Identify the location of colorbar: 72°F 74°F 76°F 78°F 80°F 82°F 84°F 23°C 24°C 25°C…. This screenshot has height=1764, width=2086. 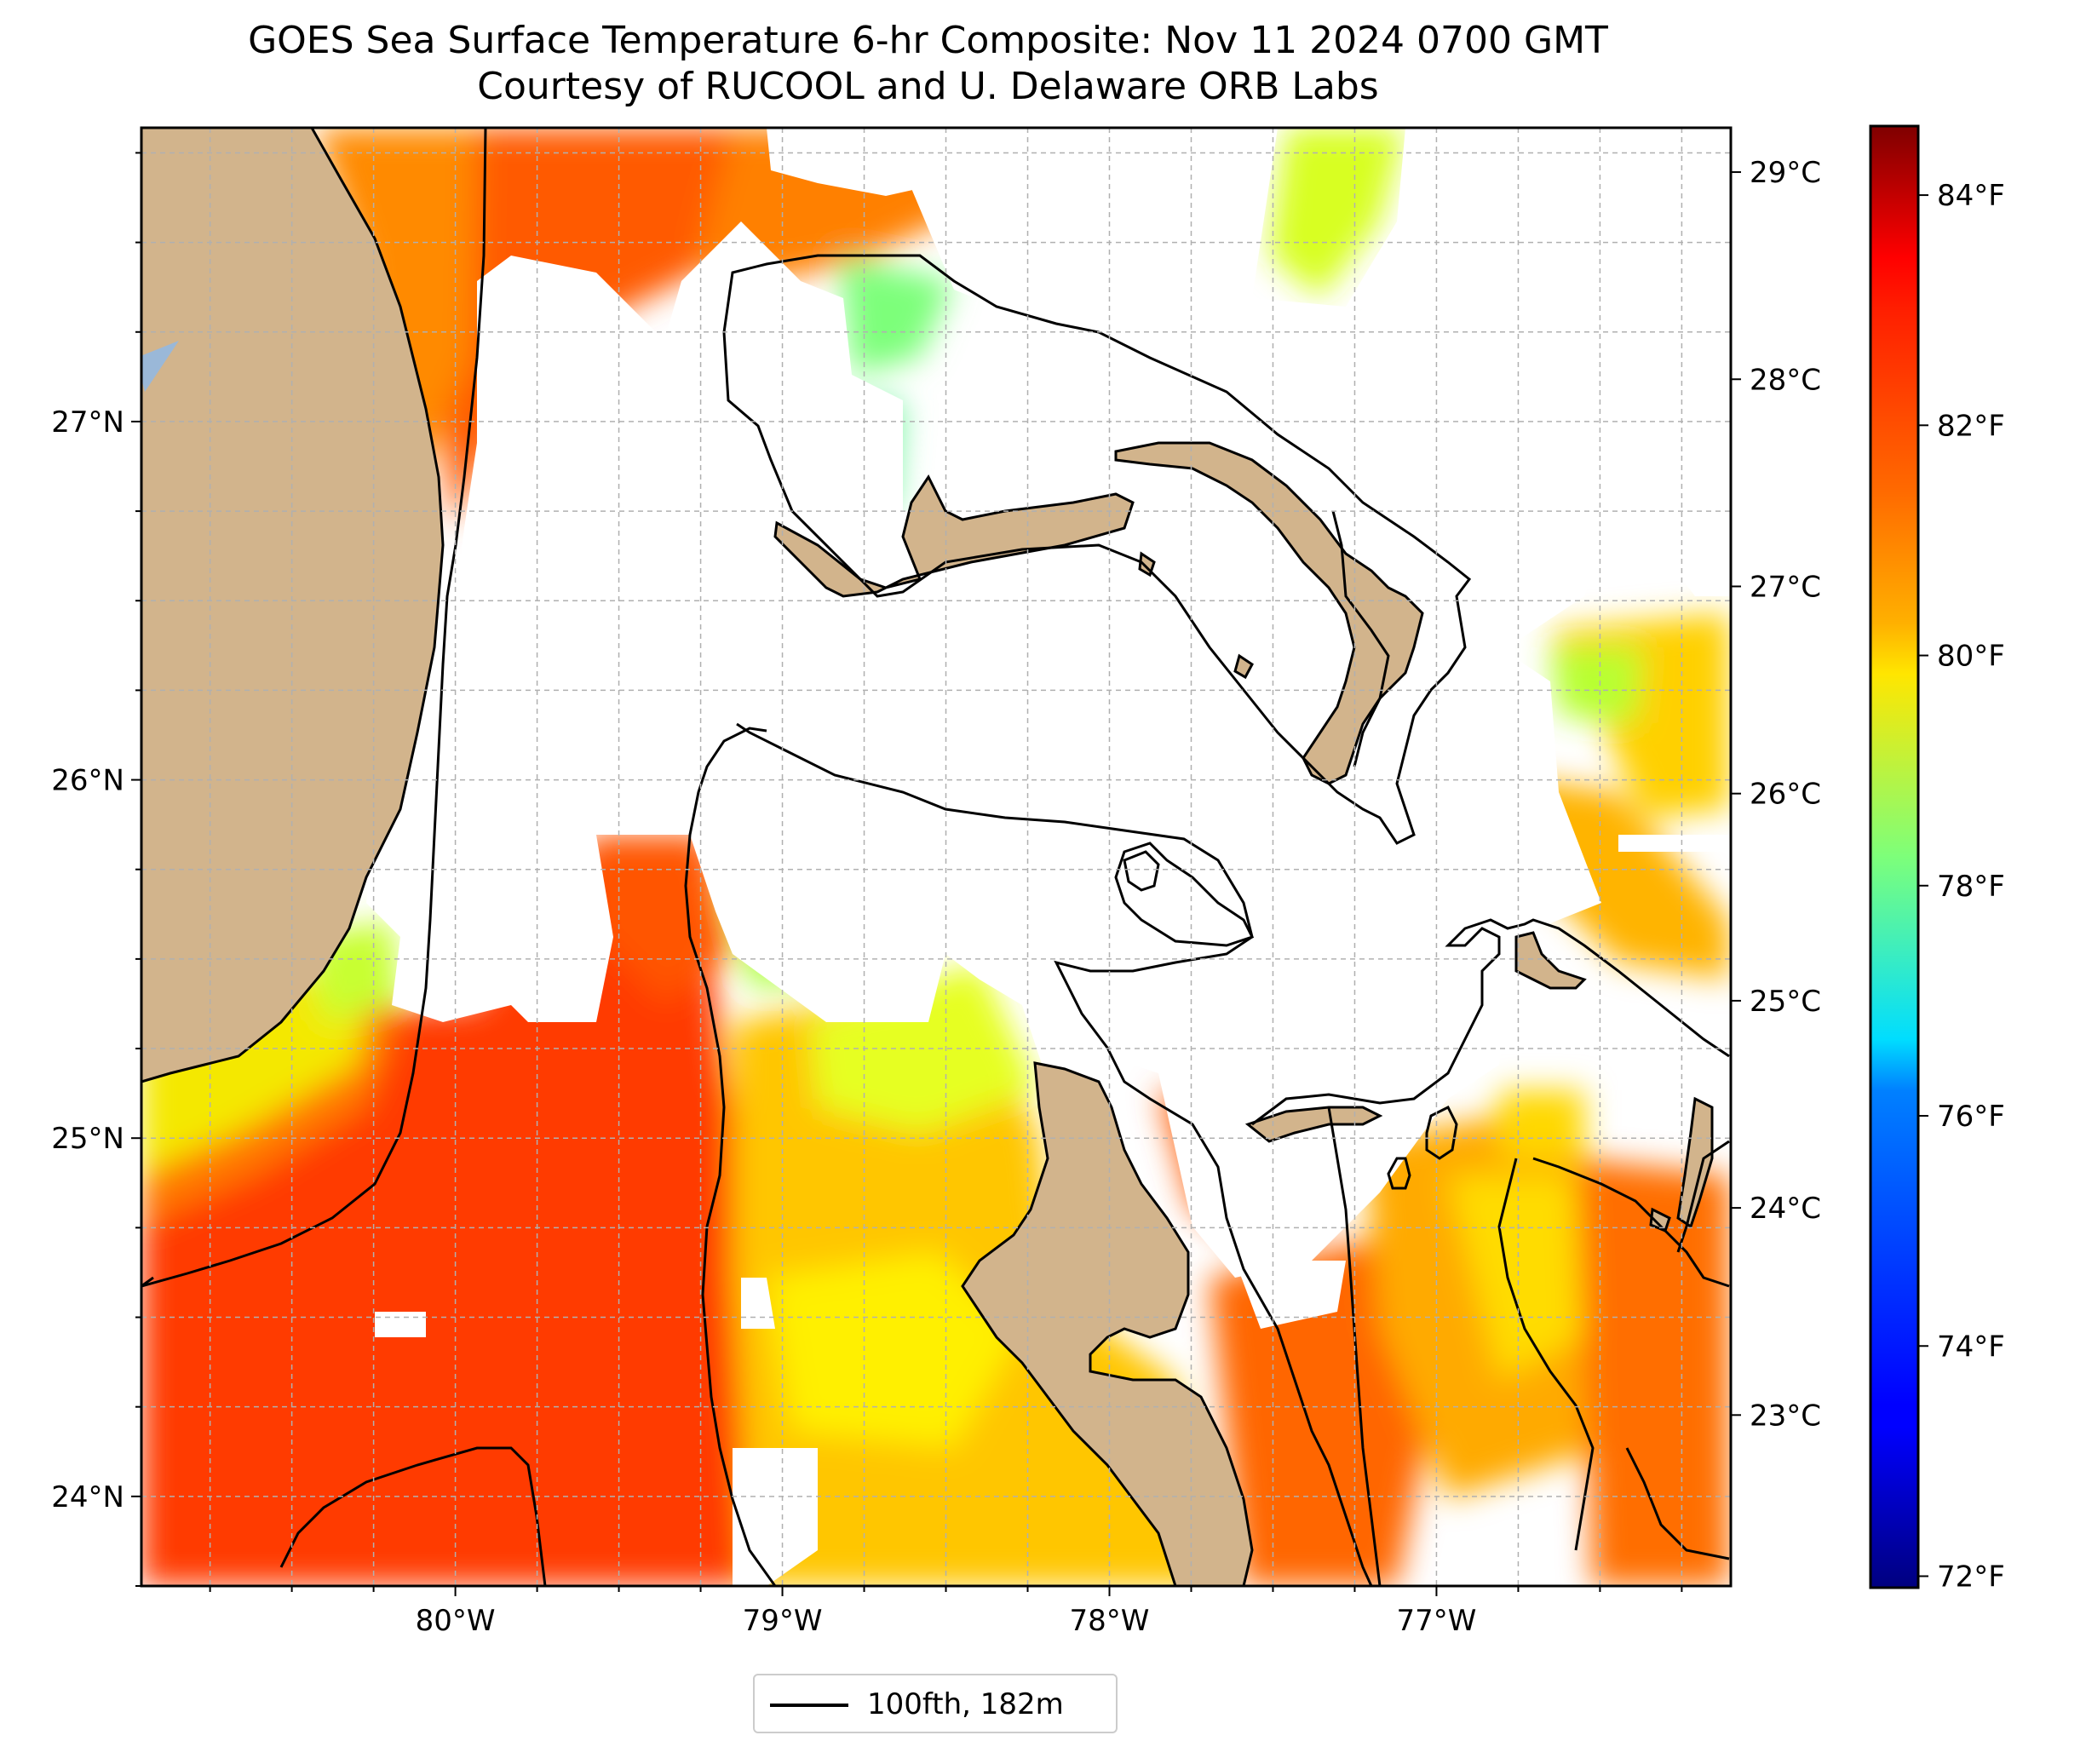
(1868, 859).